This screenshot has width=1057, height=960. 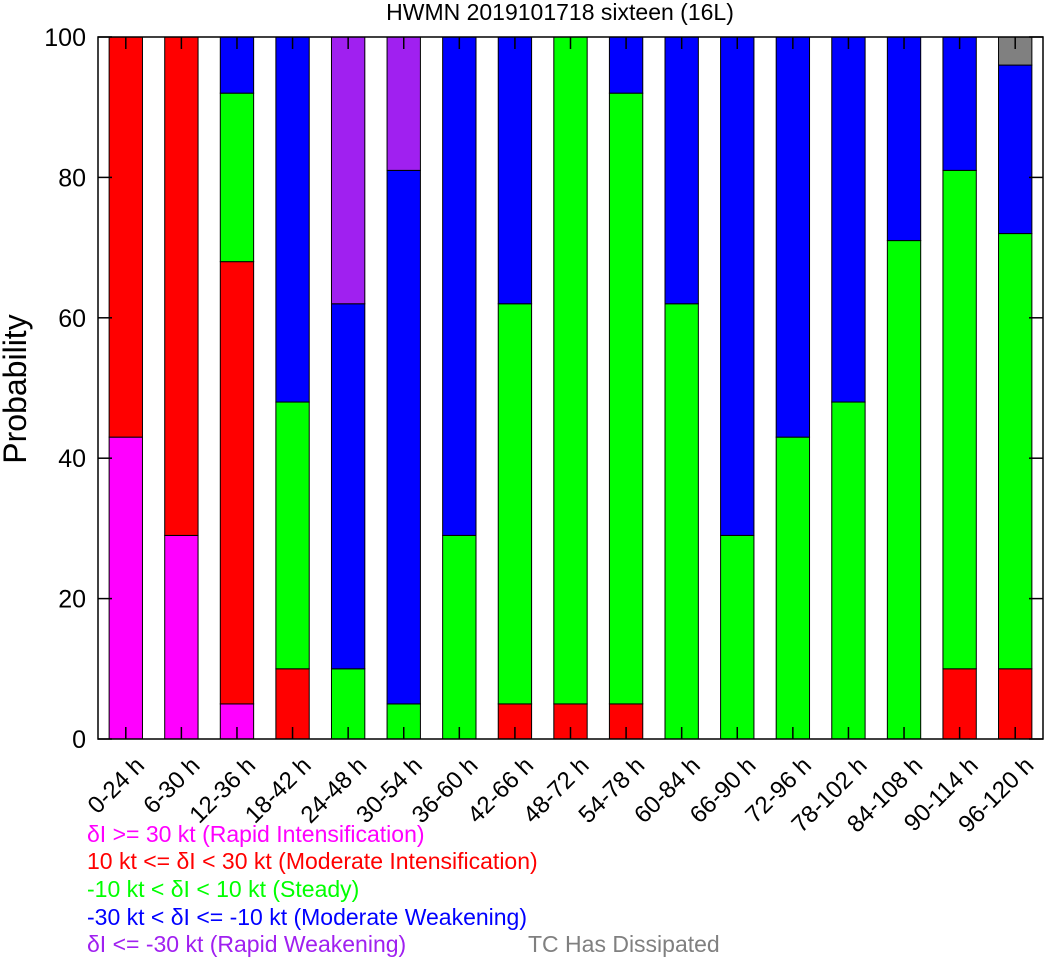 What do you see at coordinates (624, 944) in the screenshot?
I see `legend-tc-dissipated: TC Has Dissipated` at bounding box center [624, 944].